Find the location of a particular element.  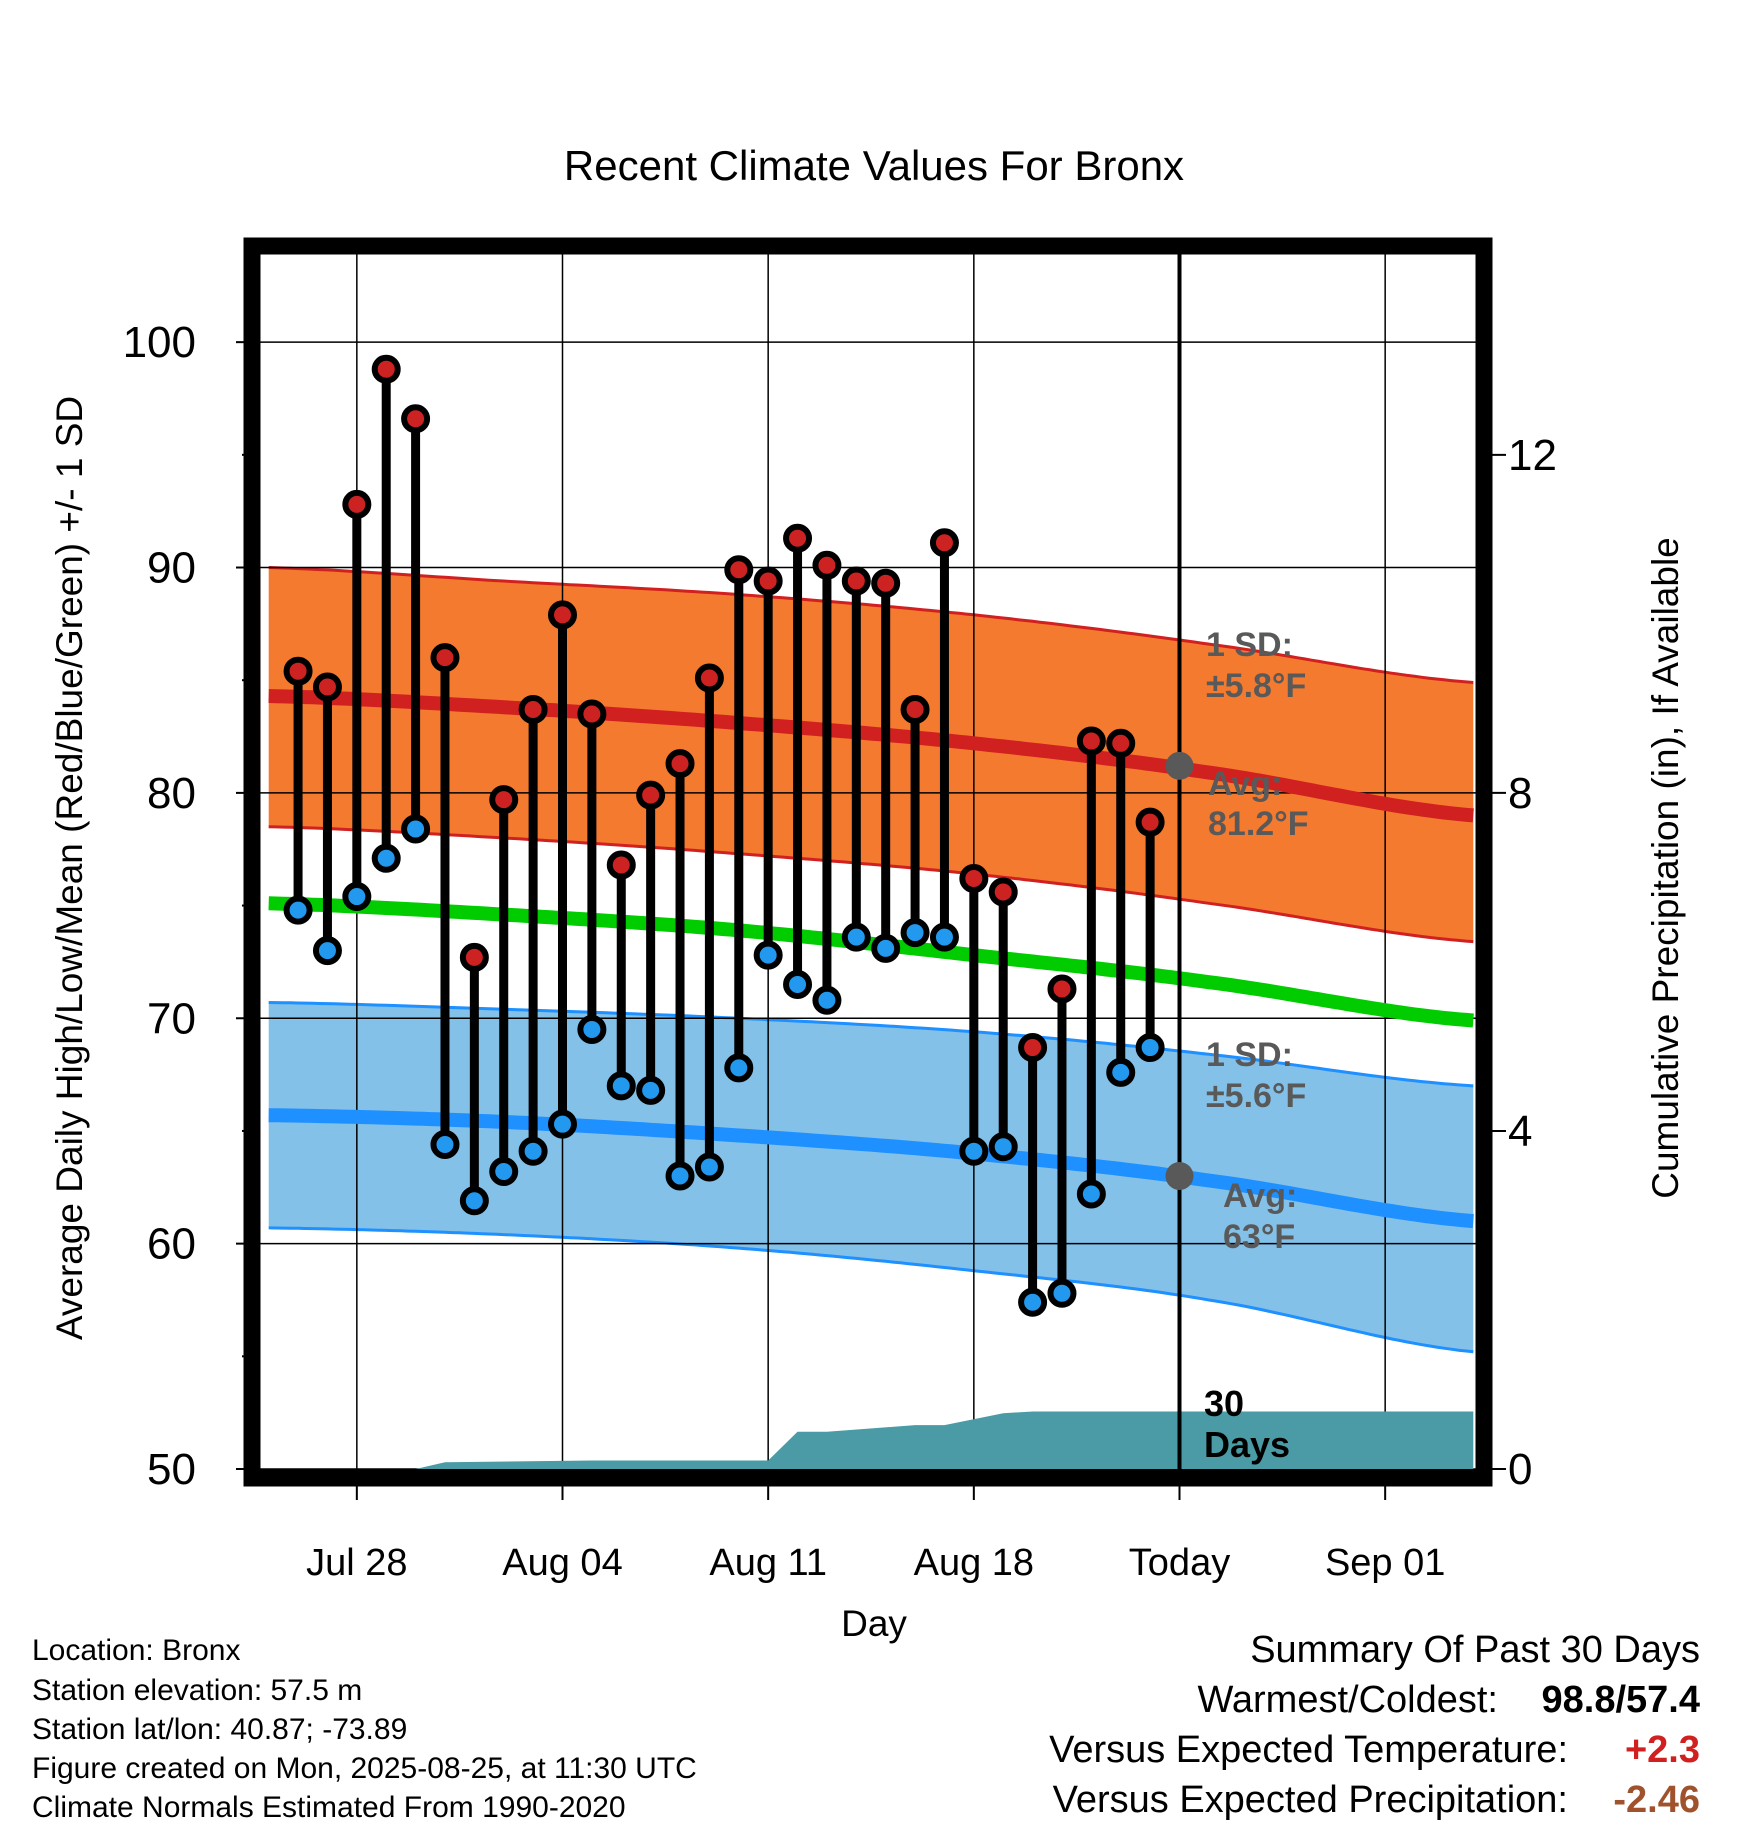

summary-warm-cold-values: 98.8/57.4 is located at coordinates (1621, 1700).